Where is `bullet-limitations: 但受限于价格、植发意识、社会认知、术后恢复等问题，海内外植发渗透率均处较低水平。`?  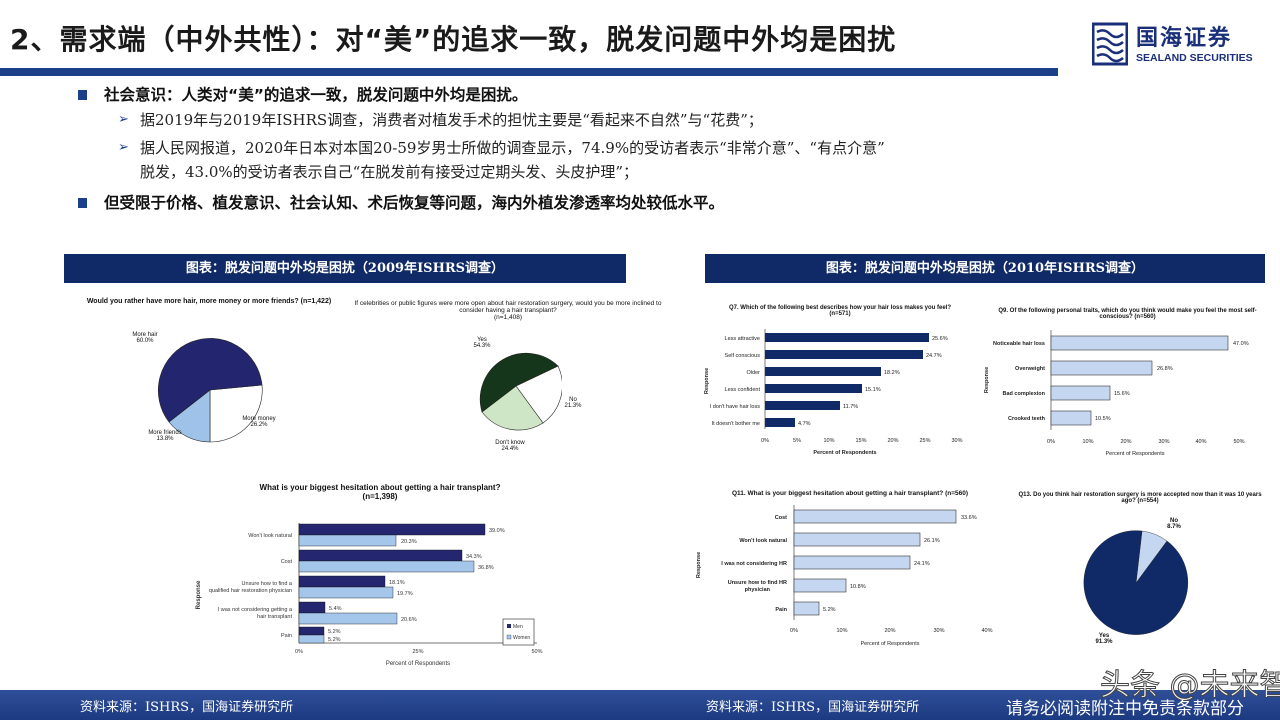
bullet-limitations: 但受限于价格、植发意识、社会认知、术后恢复等问题，海内外植发渗透率均处较低水平。 is located at coordinates (626, 203).